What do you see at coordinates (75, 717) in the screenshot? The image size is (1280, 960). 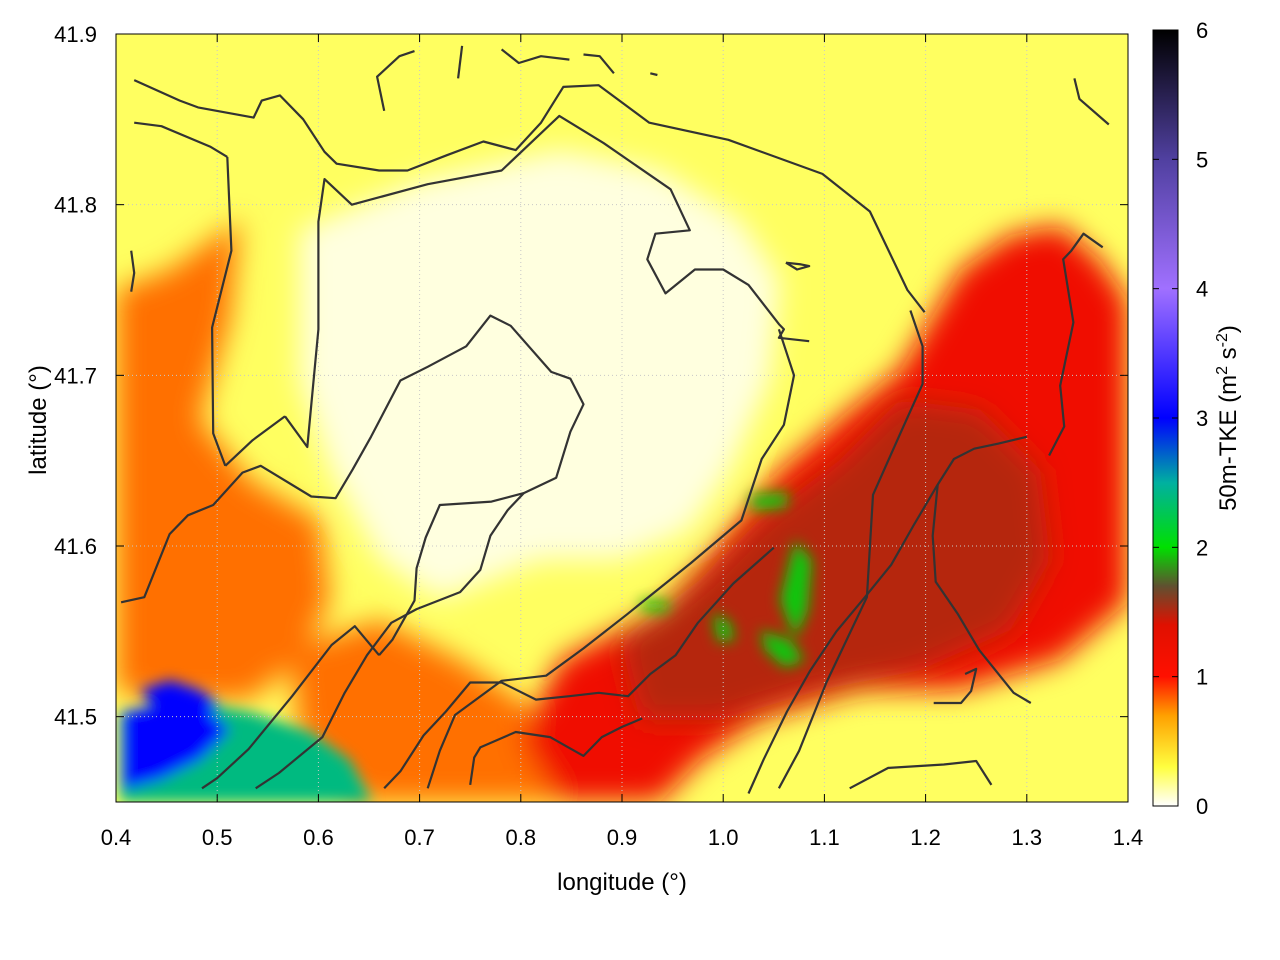 I see `y-tick-label: 41.5` at bounding box center [75, 717].